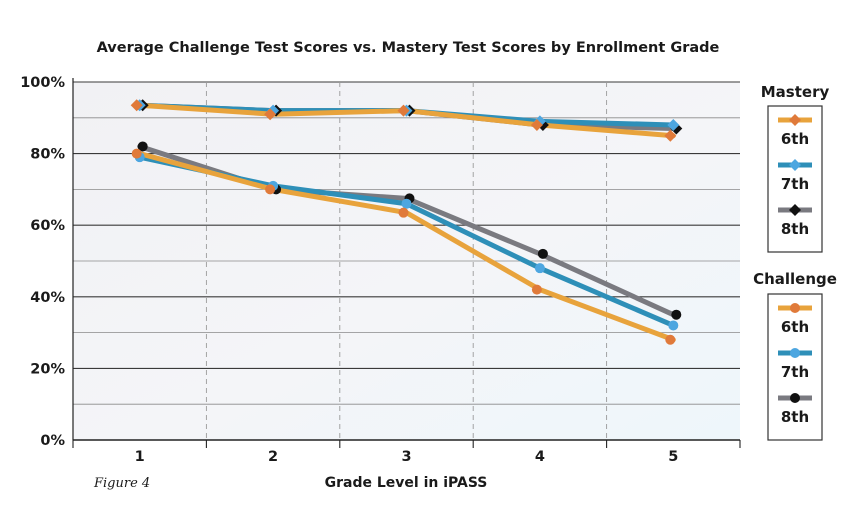 The height and width of the screenshot is (505, 856). I want to click on y-tick-label: 20%, so click(47, 369).